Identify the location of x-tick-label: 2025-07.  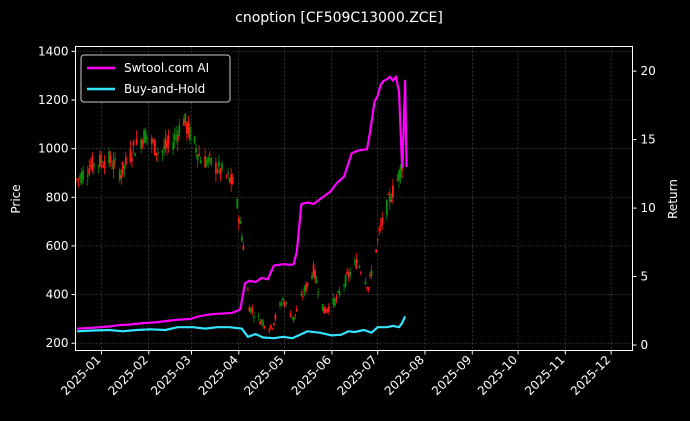
(356, 375).